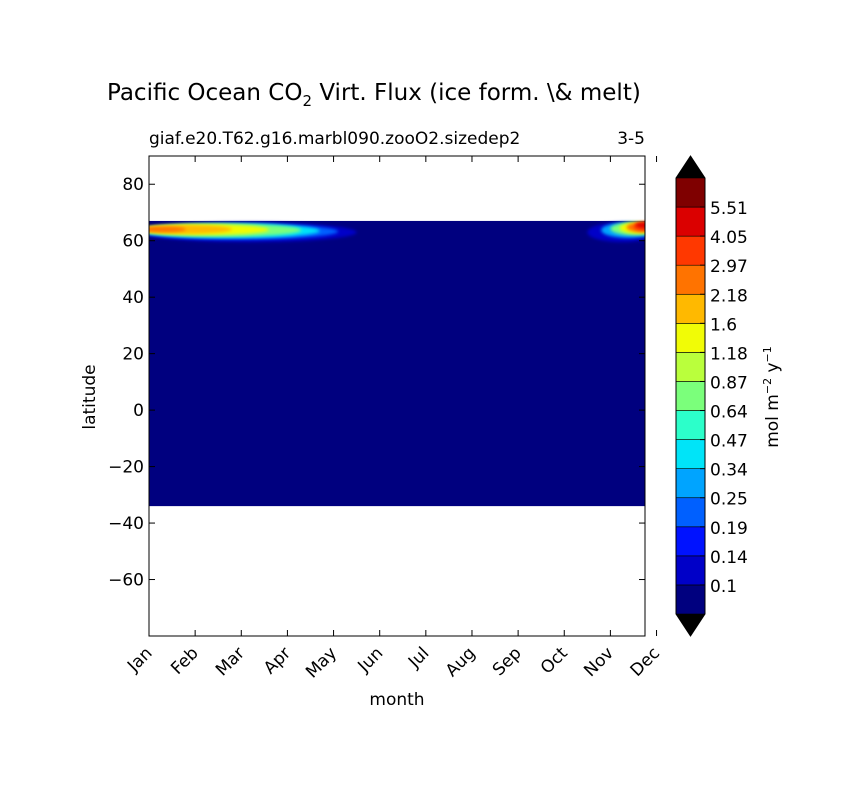 The width and height of the screenshot is (864, 788). Describe the element at coordinates (729, 267) in the screenshot. I see `colorbar-tick-label: 2.97` at that location.